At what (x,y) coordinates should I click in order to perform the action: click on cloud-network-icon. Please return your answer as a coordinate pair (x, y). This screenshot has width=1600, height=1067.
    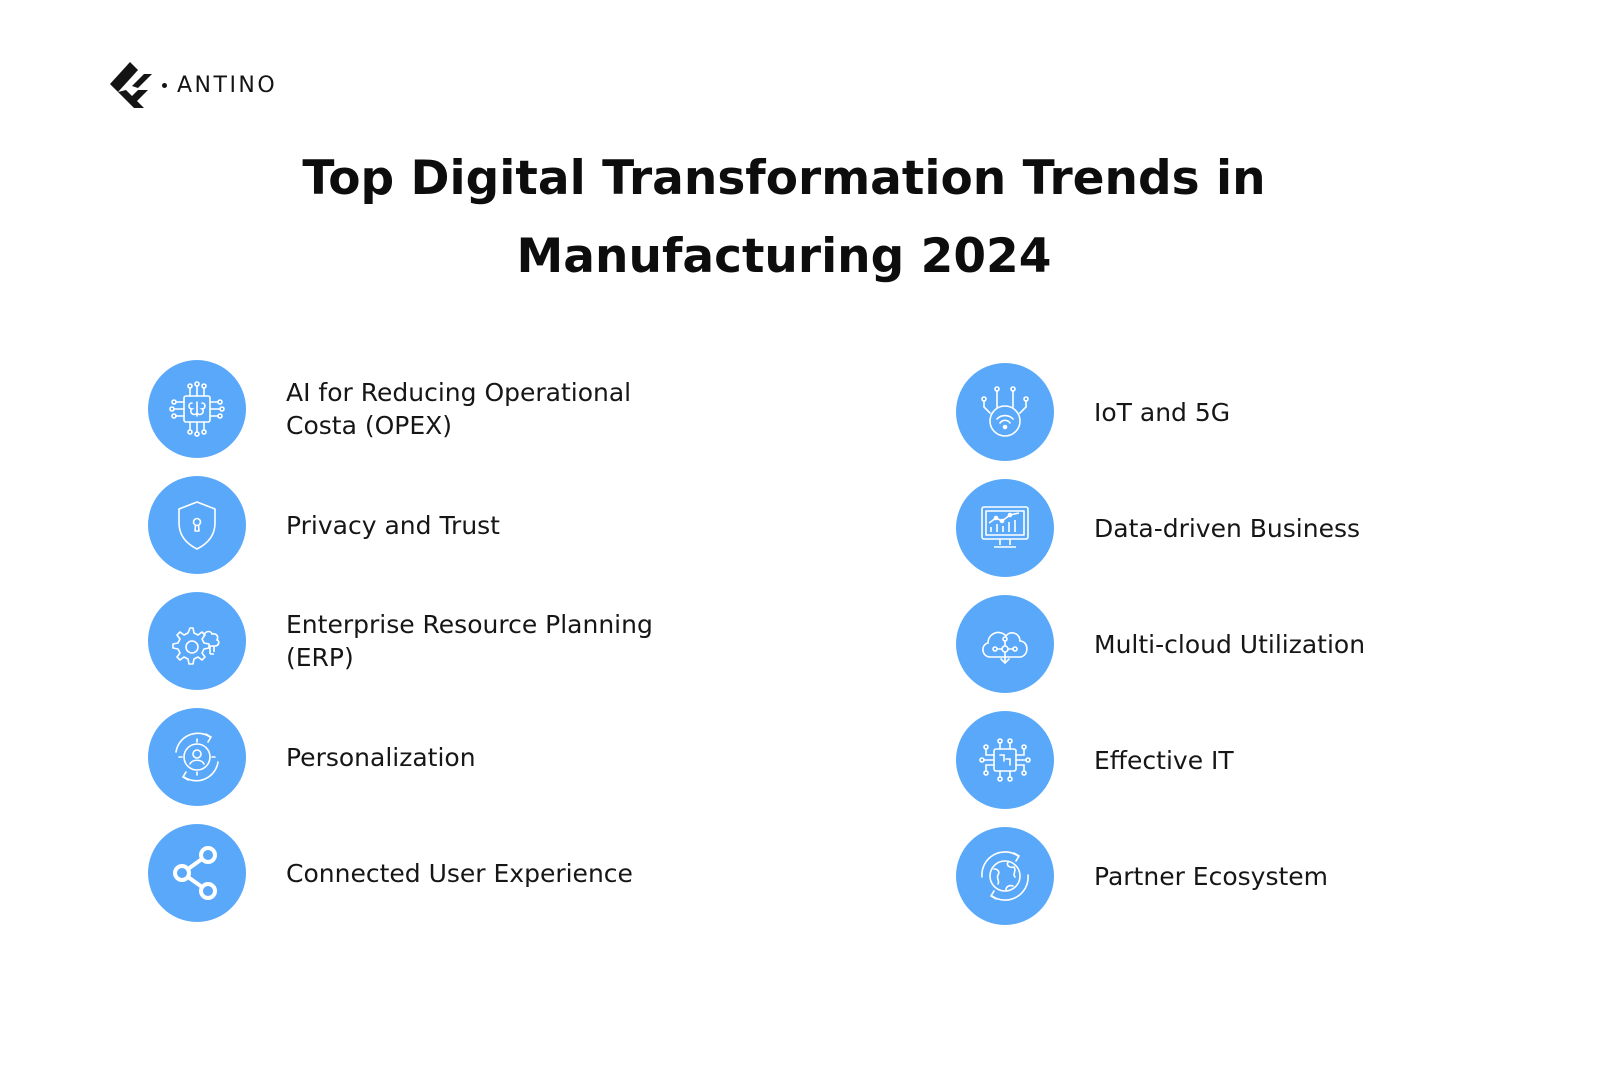
    Looking at the image, I should click on (1005, 648).